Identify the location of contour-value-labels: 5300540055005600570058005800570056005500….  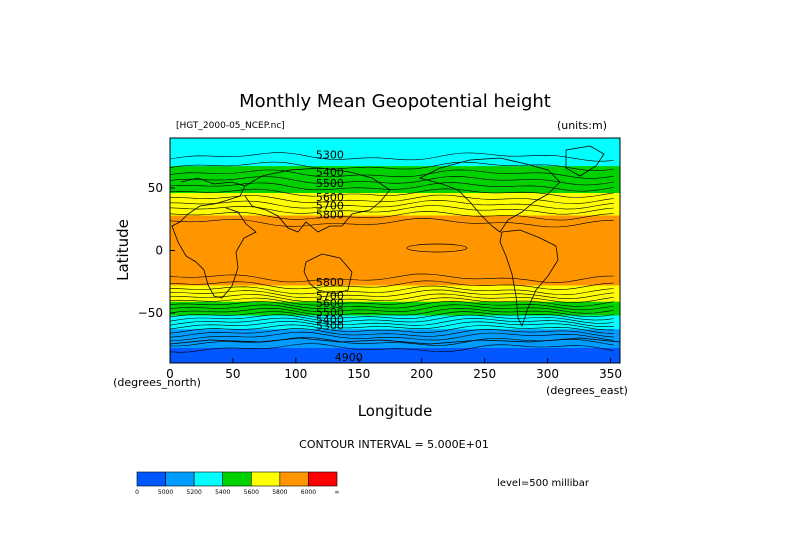
(339, 256).